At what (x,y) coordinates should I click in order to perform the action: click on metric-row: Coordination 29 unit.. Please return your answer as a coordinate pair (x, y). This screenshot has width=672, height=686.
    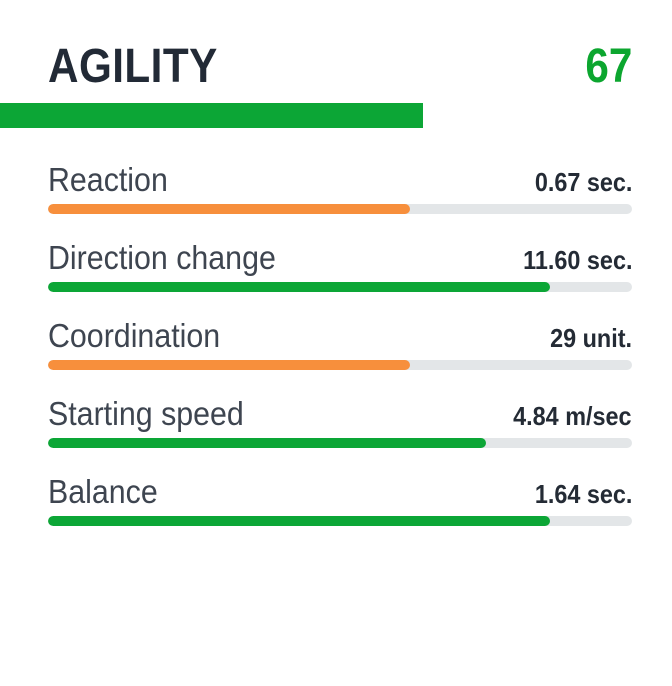
    Looking at the image, I should click on (340, 344).